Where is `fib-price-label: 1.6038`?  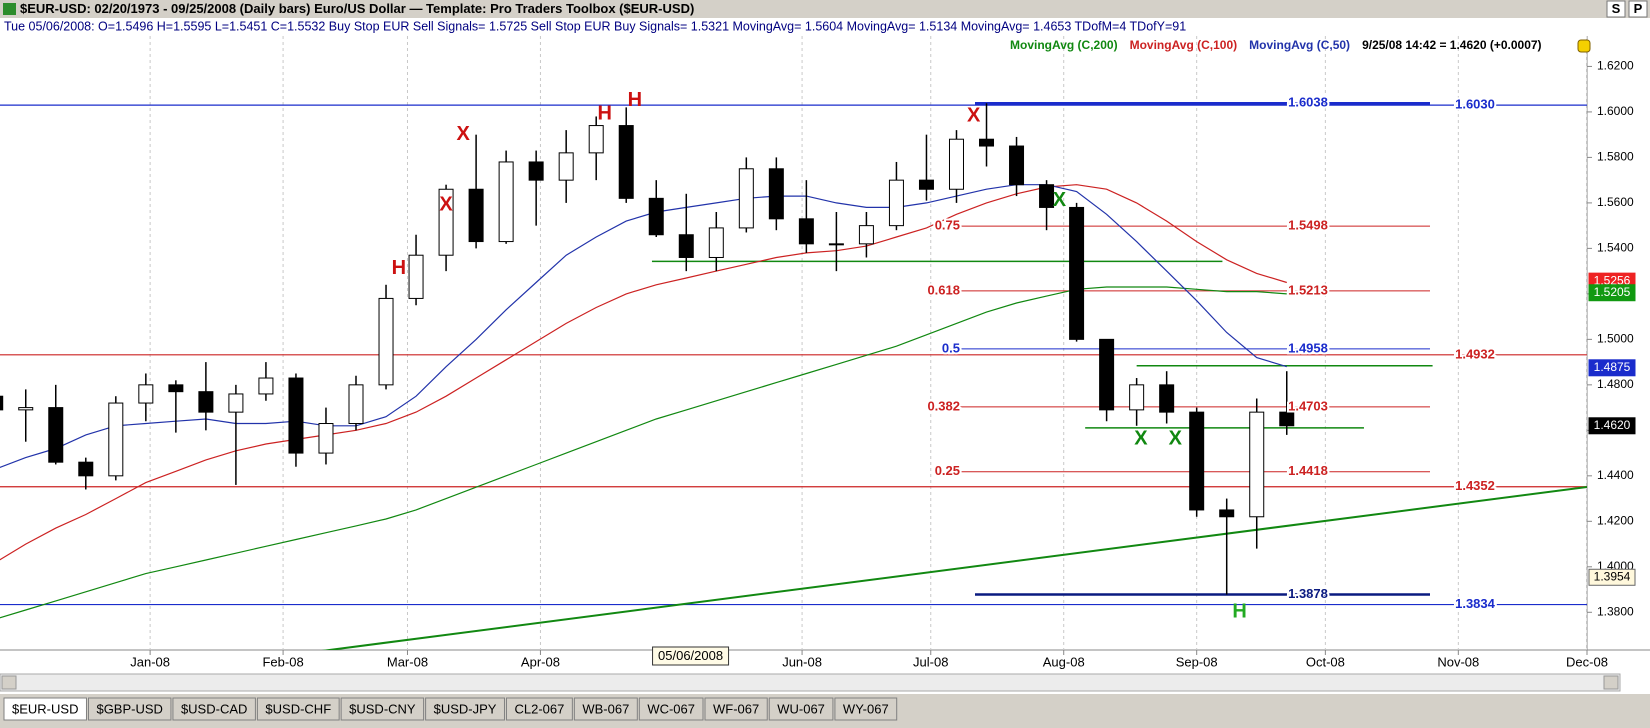 fib-price-label: 1.6038 is located at coordinates (1308, 102).